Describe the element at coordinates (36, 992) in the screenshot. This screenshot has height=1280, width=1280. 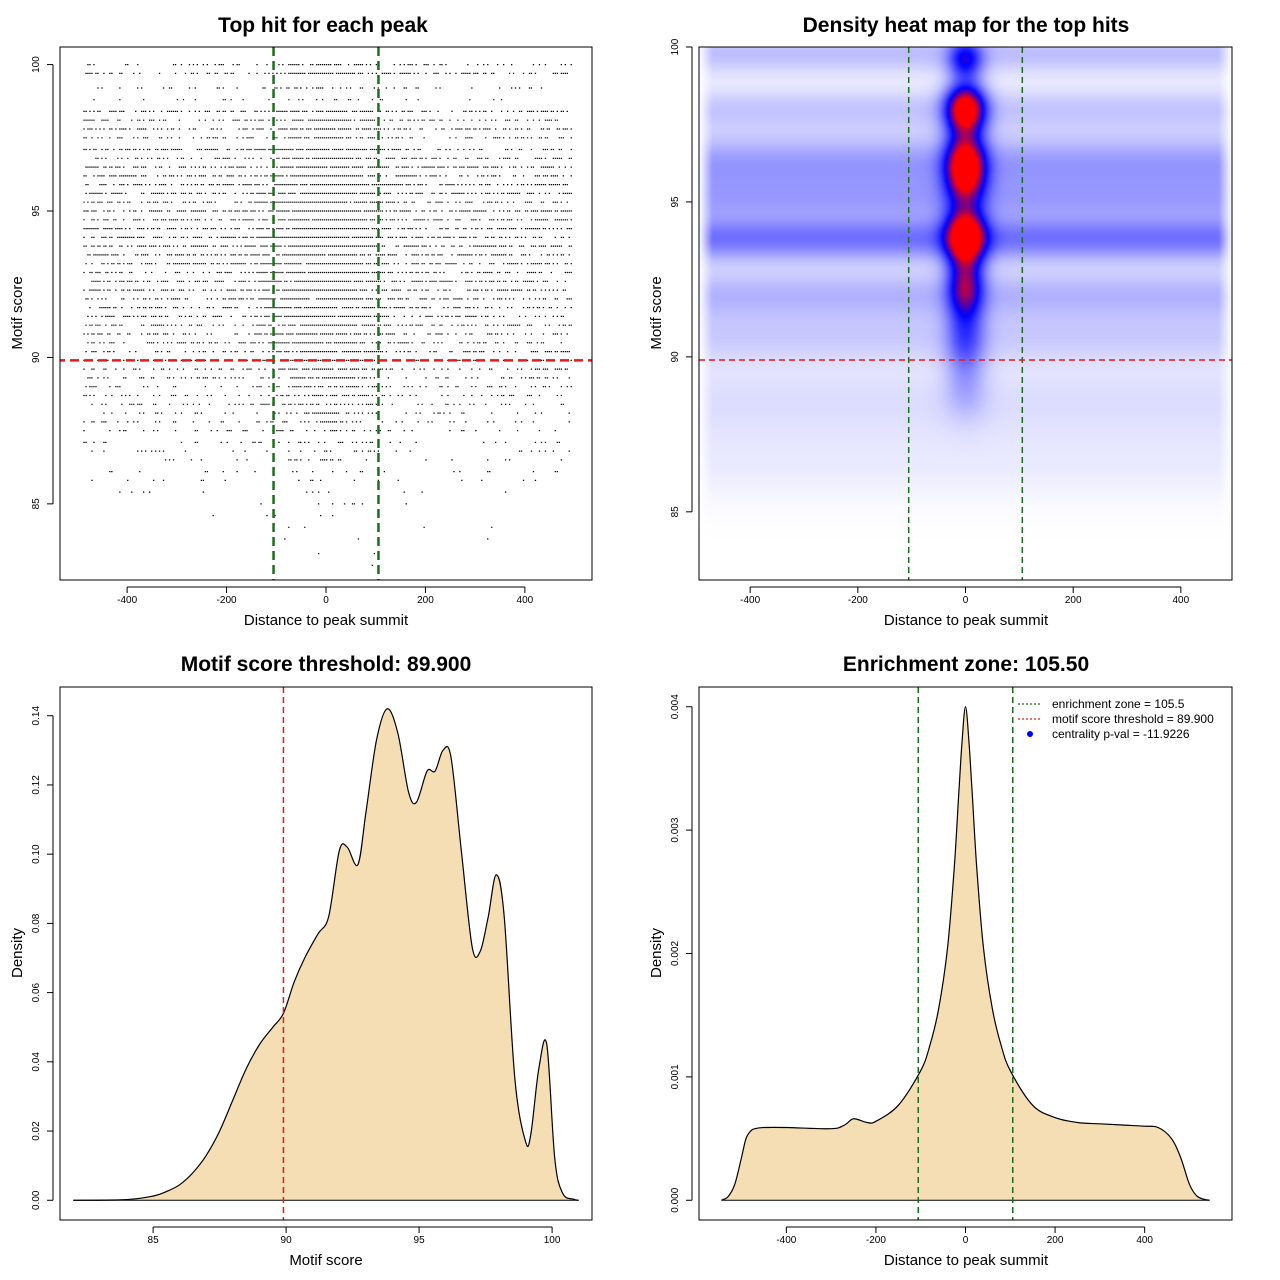
I see `y-tick-label: 0.06` at that location.